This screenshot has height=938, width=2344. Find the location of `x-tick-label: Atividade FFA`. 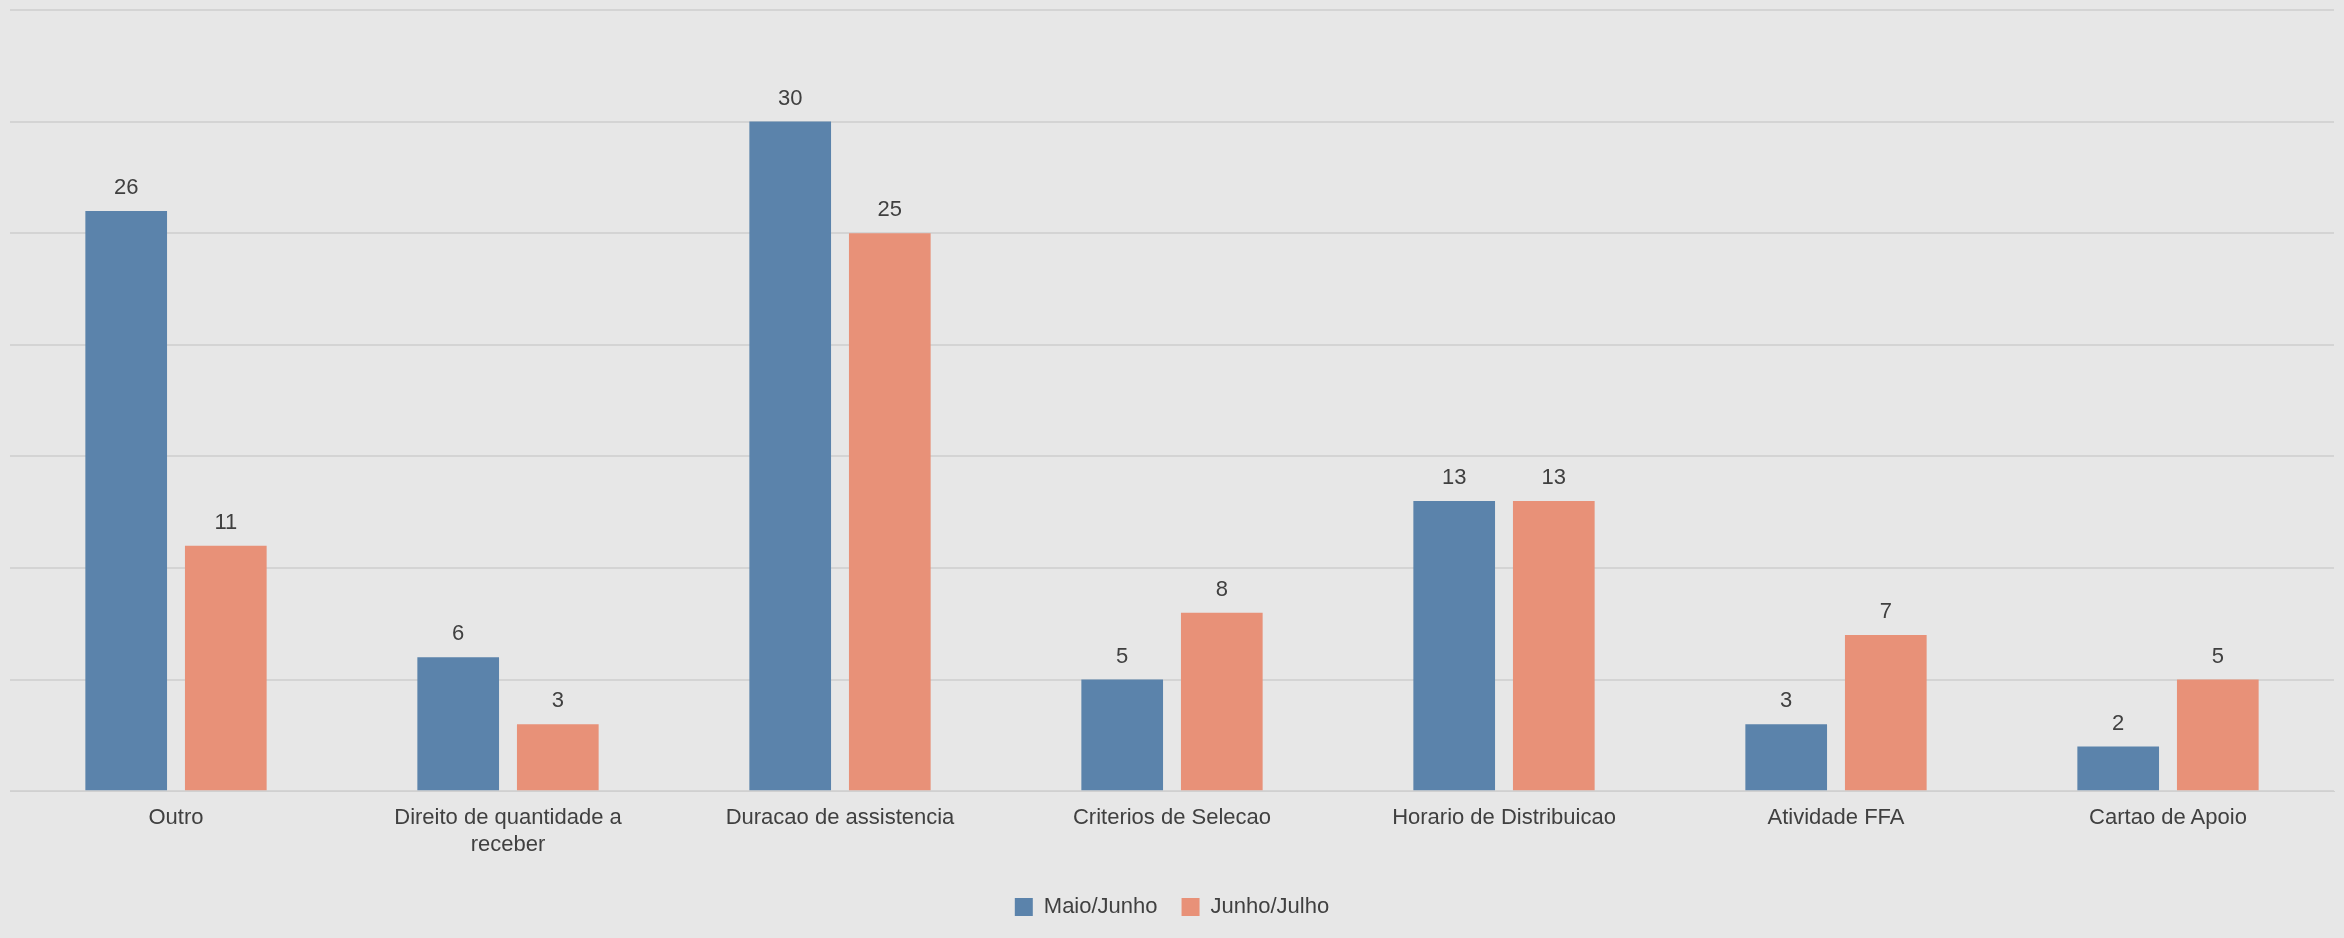

x-tick-label: Atividade FFA is located at coordinates (1836, 817).